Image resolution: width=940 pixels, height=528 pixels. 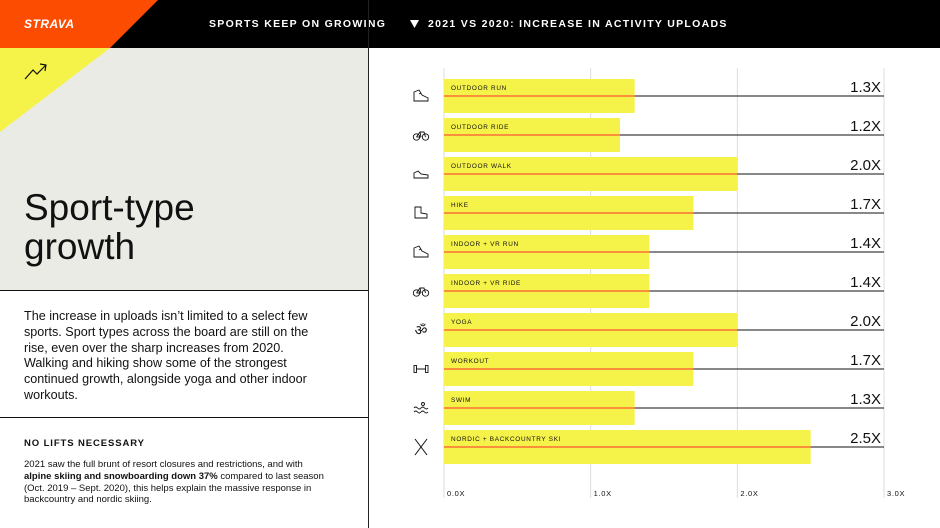 What do you see at coordinates (84, 443) in the screenshot?
I see `sub-heading: NO LIFTS NECESSARY` at bounding box center [84, 443].